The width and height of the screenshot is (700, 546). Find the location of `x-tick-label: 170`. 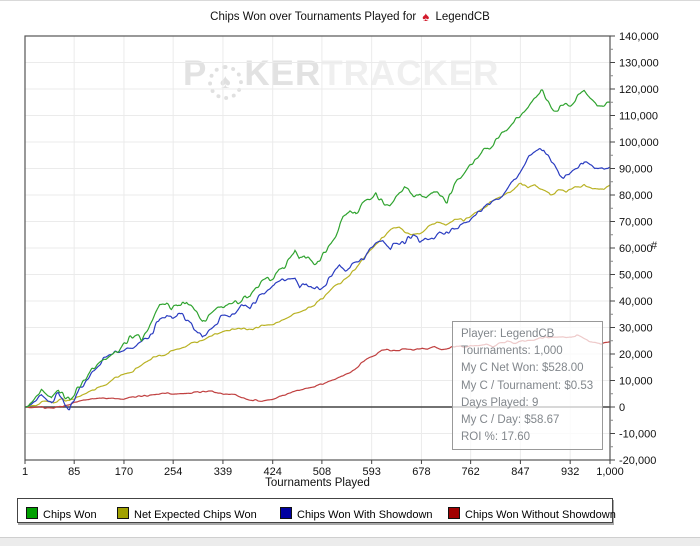

x-tick-label: 170 is located at coordinates (124, 472).